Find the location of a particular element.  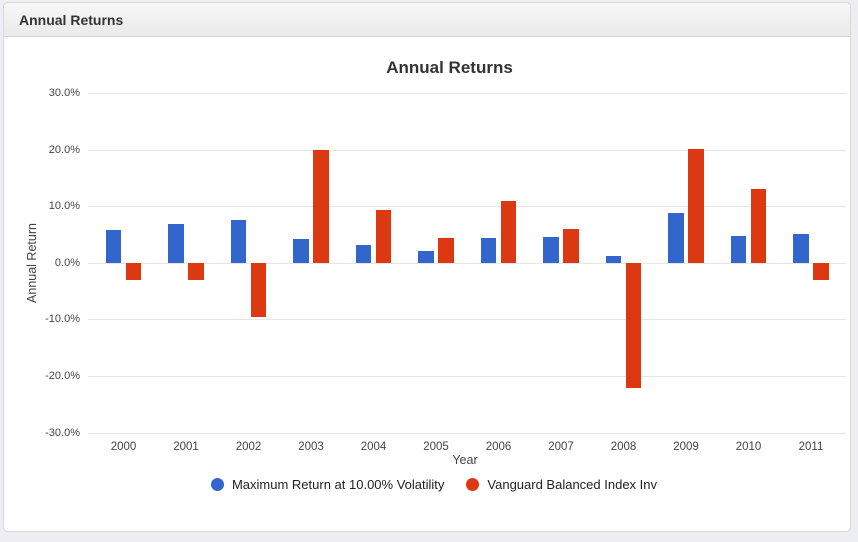

bar-max-return-2011 is located at coordinates (801, 248).